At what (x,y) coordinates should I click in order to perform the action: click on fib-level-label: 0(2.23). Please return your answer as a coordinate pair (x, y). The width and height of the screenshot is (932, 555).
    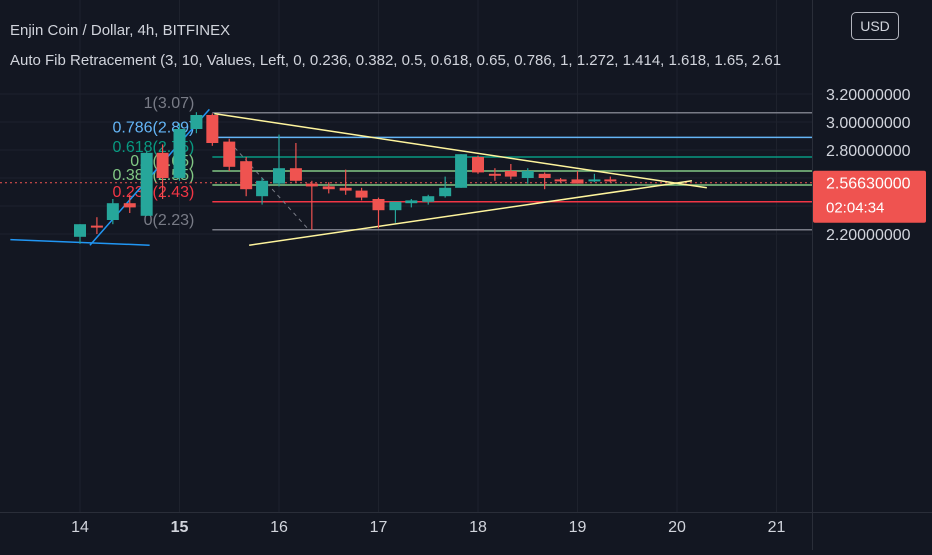
    Looking at the image, I should click on (169, 220).